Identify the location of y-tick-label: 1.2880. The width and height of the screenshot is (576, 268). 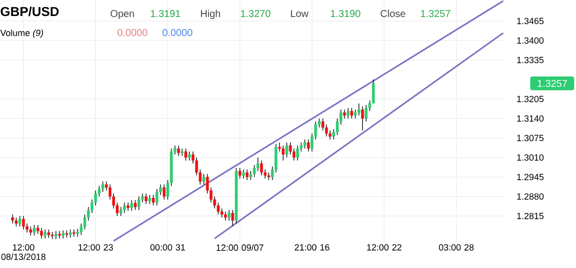
(530, 196).